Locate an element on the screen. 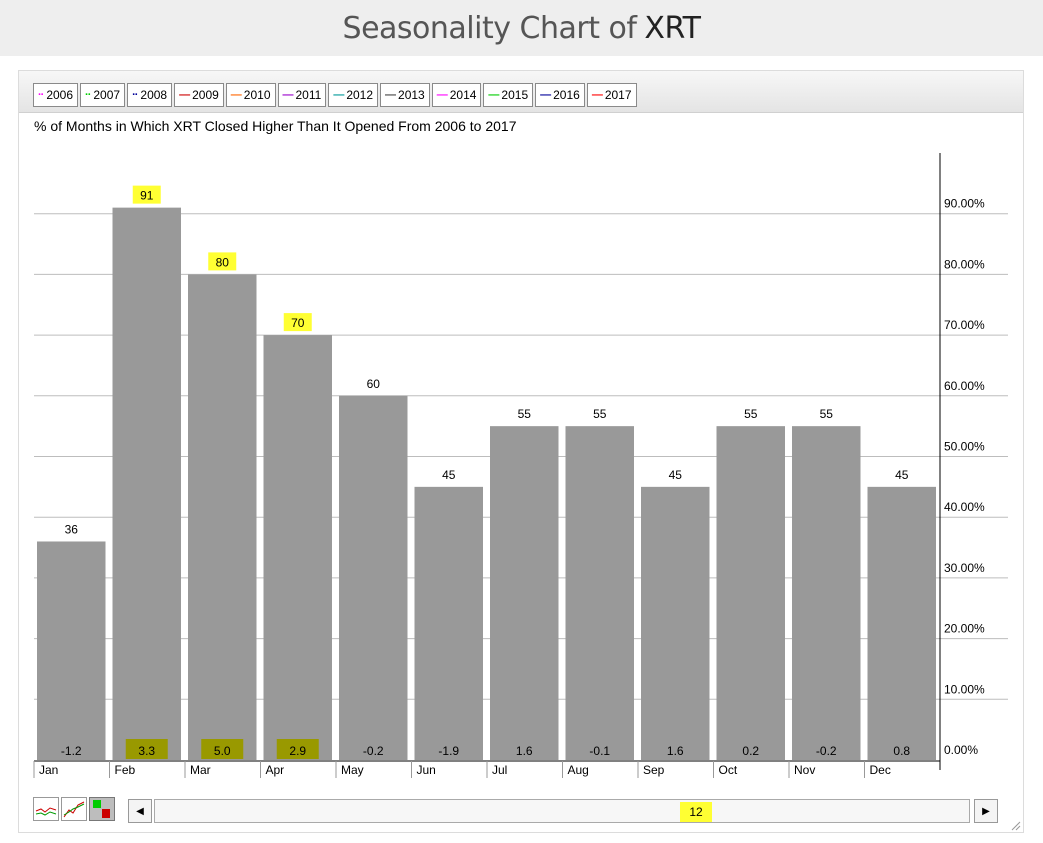  bar-value-label: 80 is located at coordinates (223, 262).